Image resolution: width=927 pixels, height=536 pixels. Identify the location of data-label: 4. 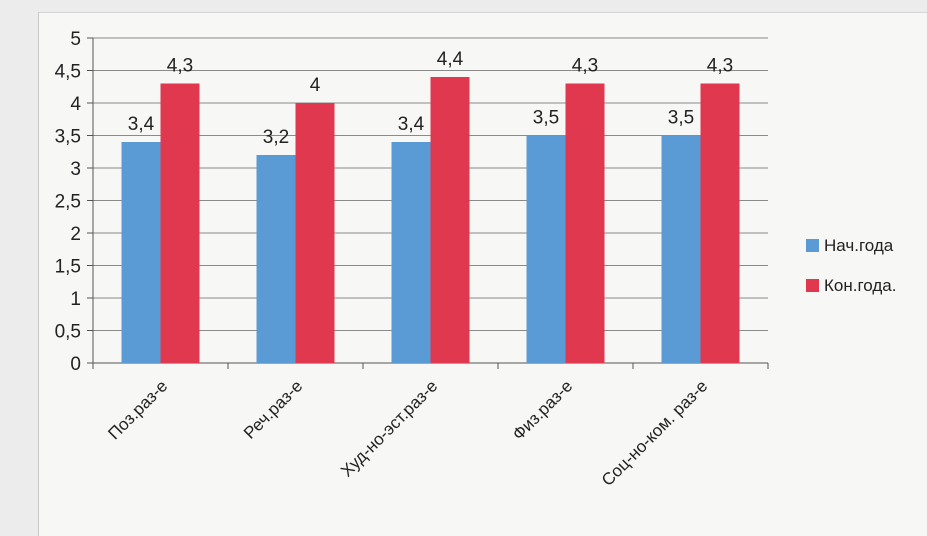
(315, 85).